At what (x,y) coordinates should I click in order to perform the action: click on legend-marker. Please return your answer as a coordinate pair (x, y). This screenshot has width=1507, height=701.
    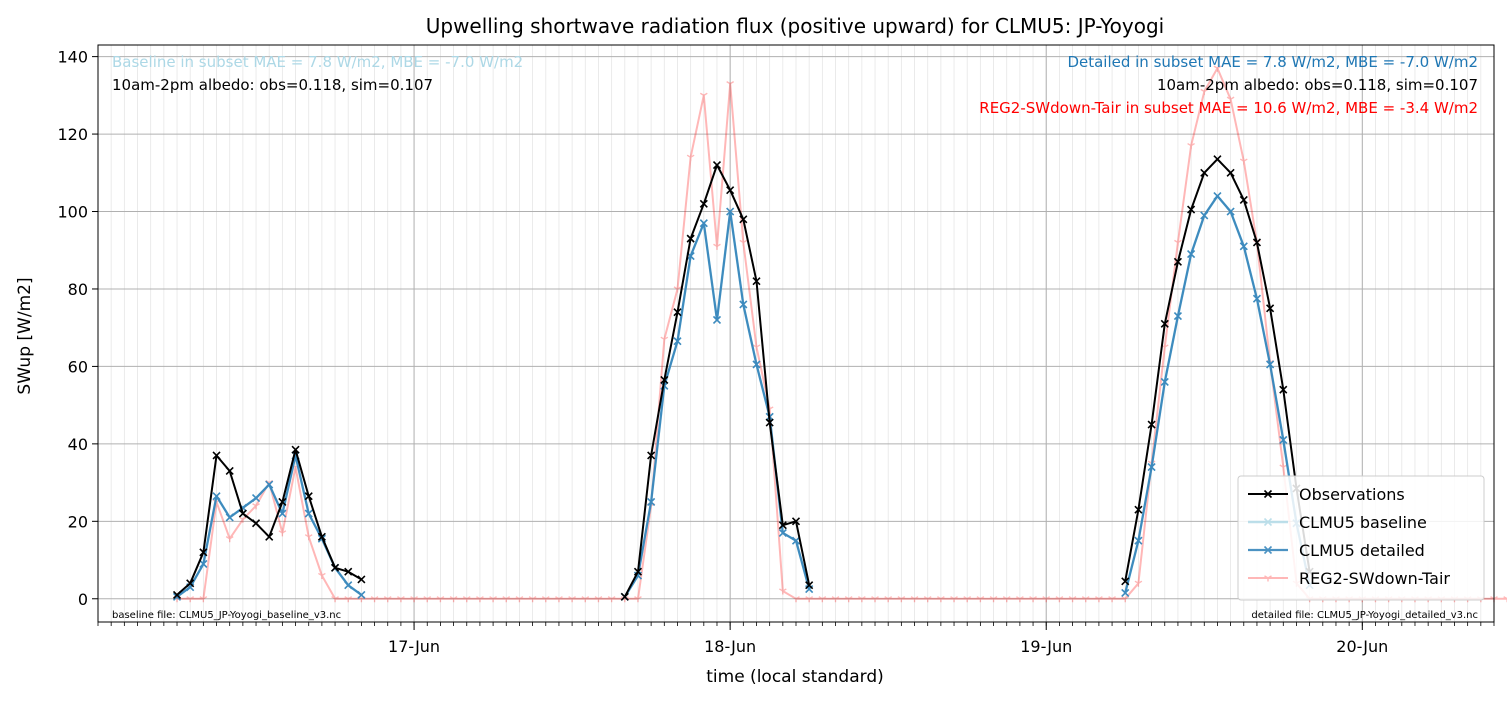
    Looking at the image, I should click on (1268, 578).